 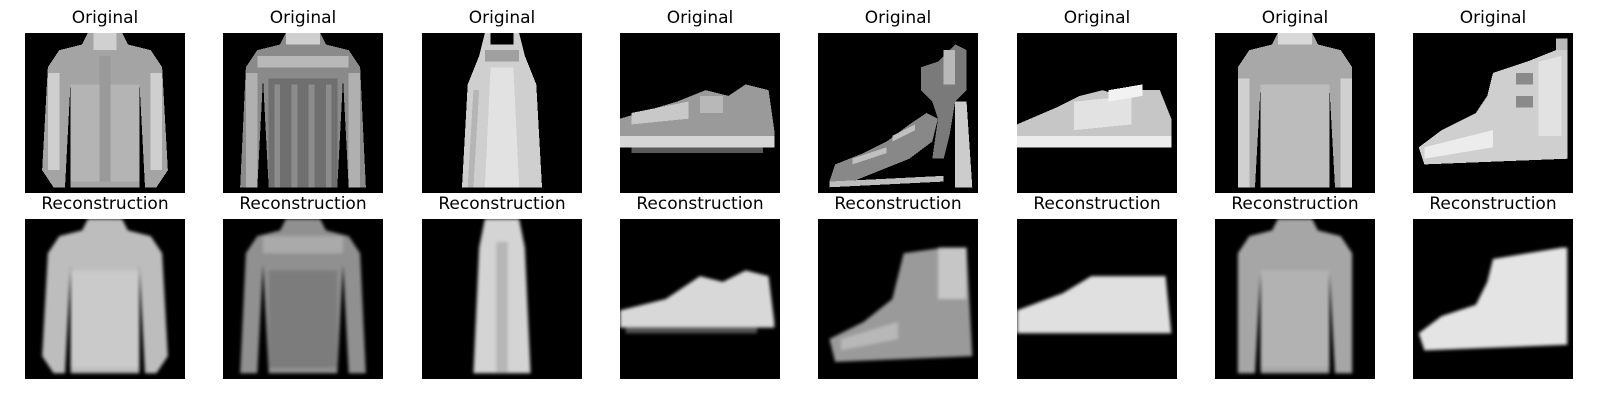 What do you see at coordinates (105, 113) in the screenshot?
I see `original-image-shirt` at bounding box center [105, 113].